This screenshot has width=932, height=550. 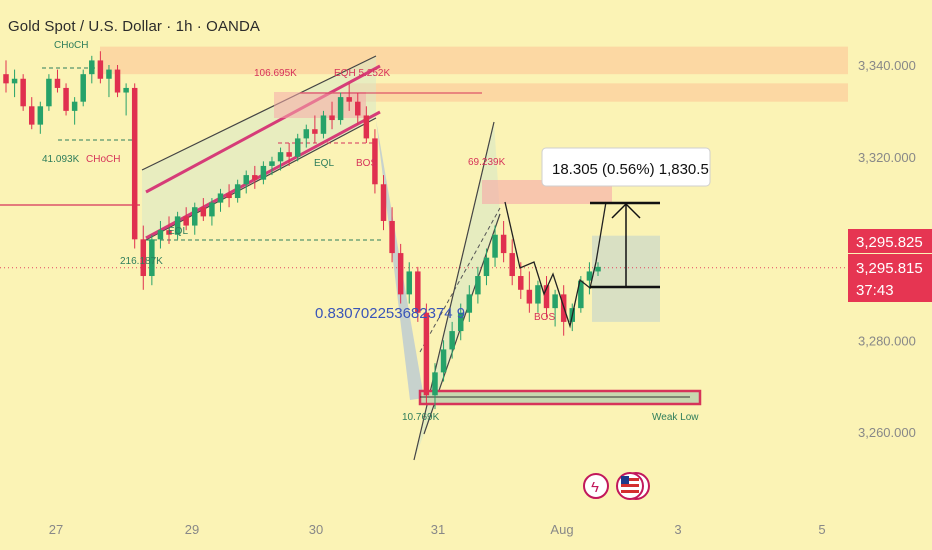 I want to click on label-weak-low: Weak Low, so click(x=675, y=417).